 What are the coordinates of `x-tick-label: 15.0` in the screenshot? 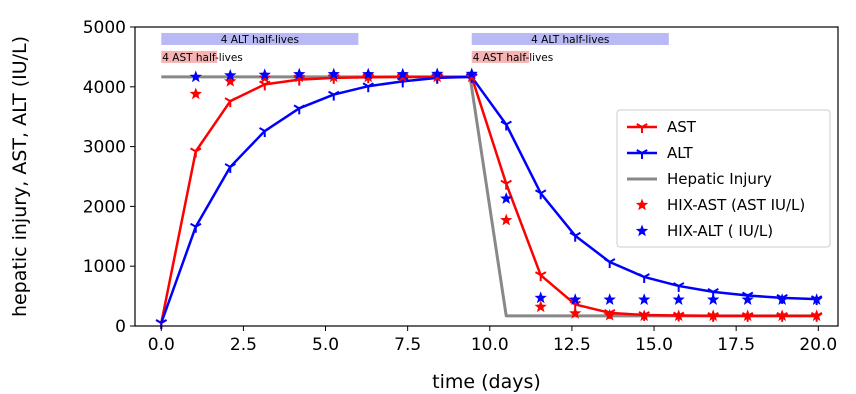 It's located at (654, 345).